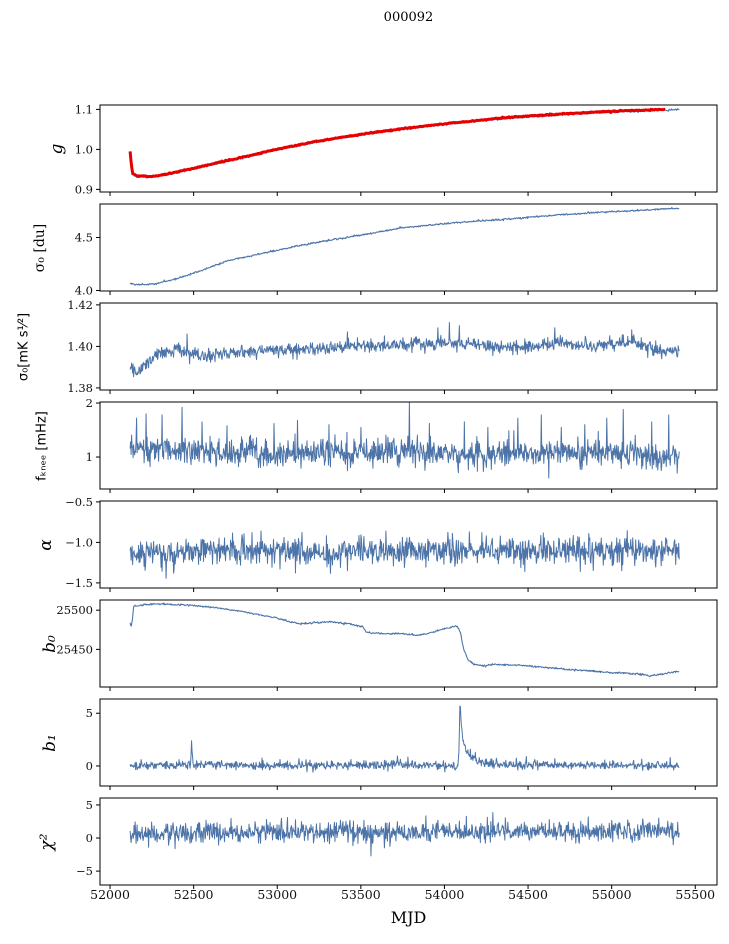  I want to click on subplot-frame-alpha, so click(408, 544).